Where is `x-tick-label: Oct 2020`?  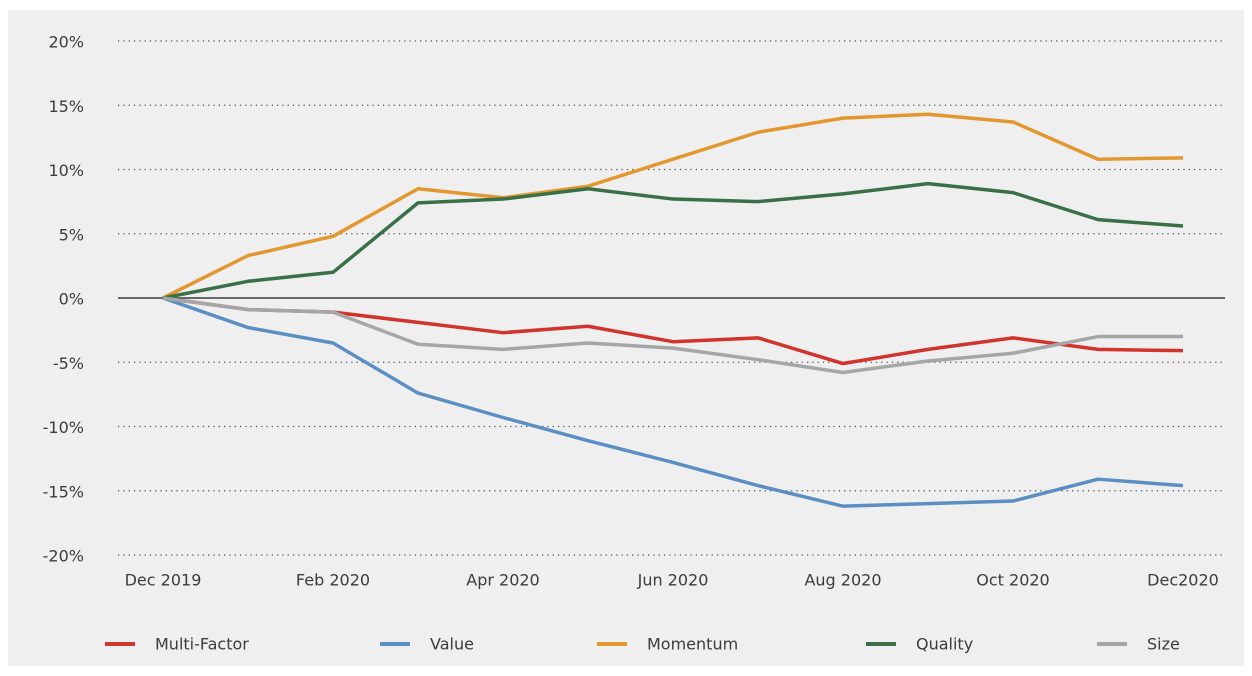 x-tick-label: Oct 2020 is located at coordinates (1012, 580).